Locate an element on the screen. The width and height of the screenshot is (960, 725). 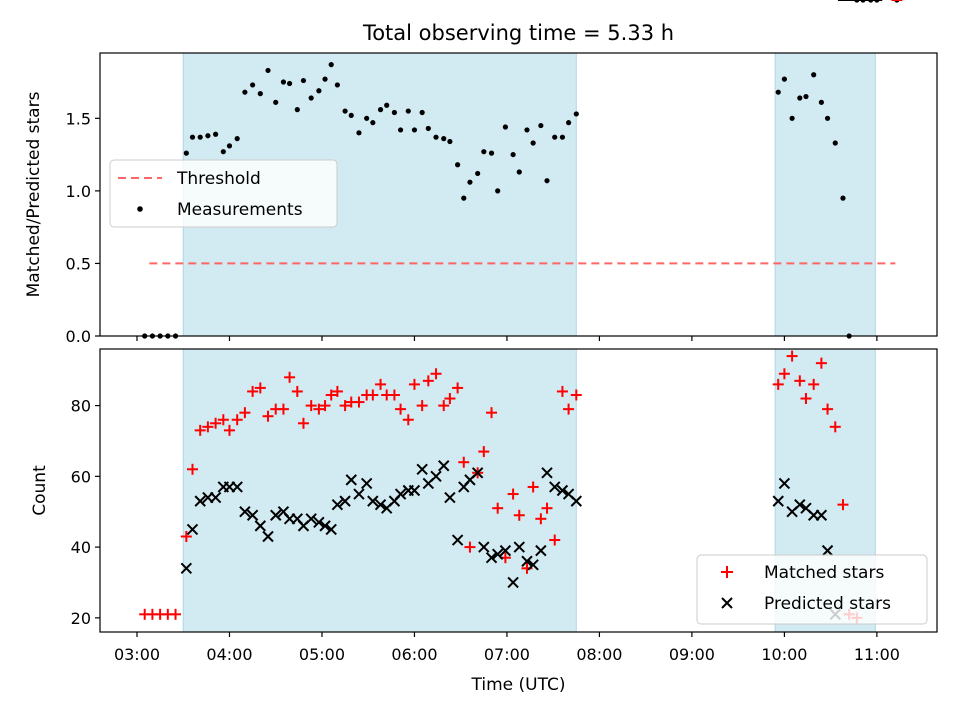
top-y-axis-label: Matched/Predicted stars is located at coordinates (34, 194).